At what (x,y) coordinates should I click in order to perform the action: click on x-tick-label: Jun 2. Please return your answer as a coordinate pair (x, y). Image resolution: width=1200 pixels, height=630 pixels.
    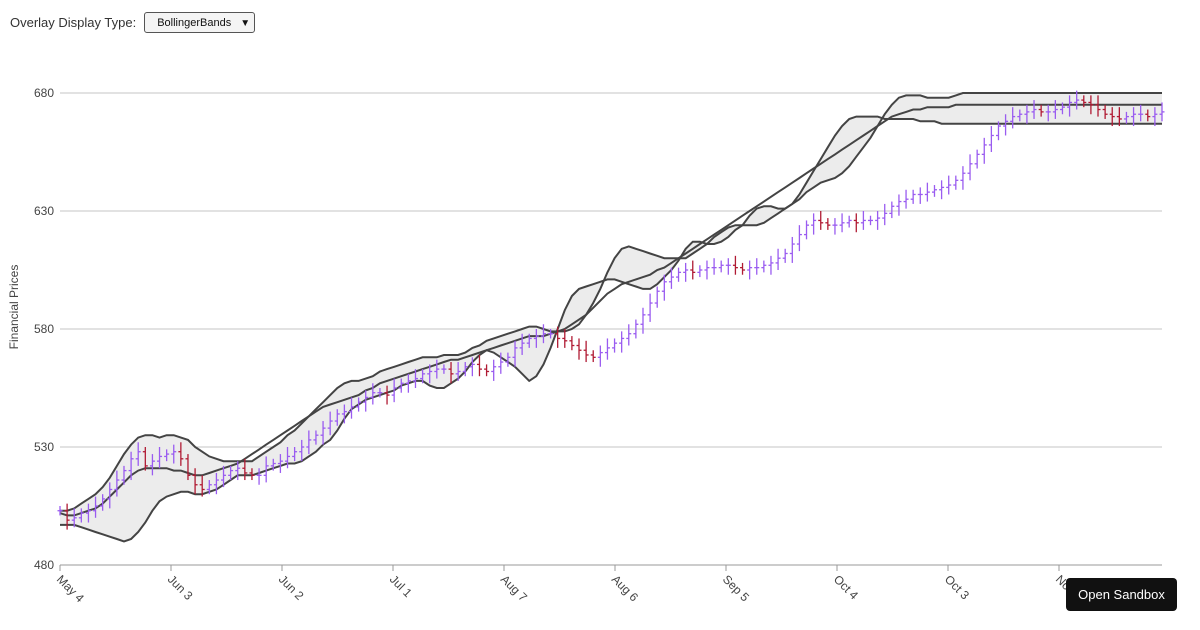
    Looking at the image, I should click on (291, 587).